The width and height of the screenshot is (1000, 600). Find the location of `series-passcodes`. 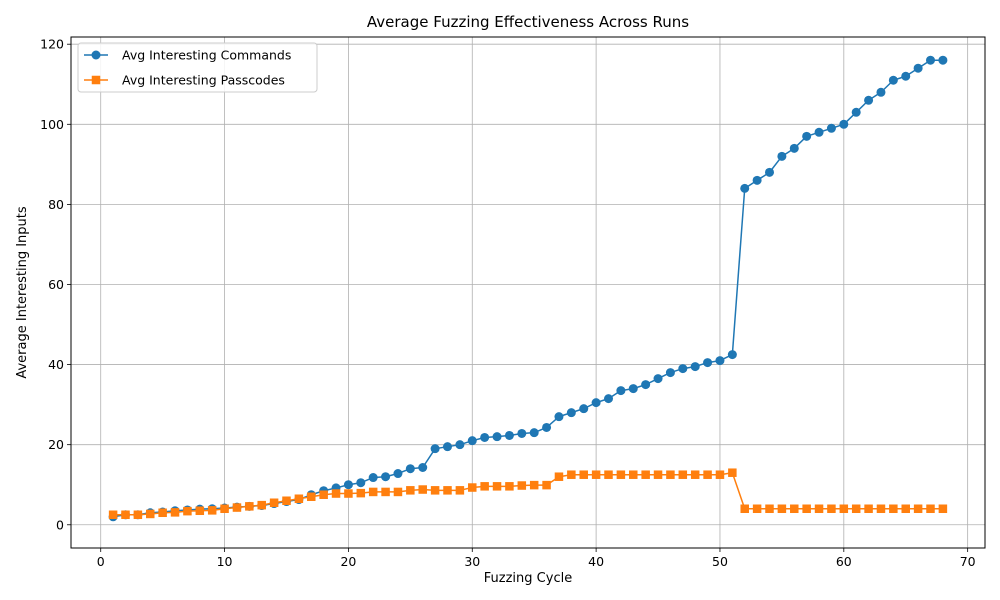

series-passcodes is located at coordinates (528, 494).